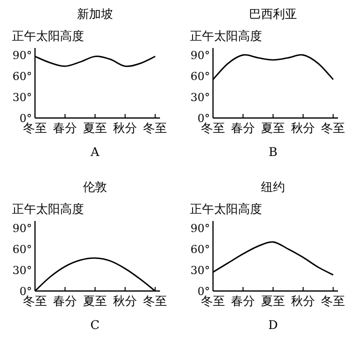 Image resolution: width=356 pixels, height=346 pixels. I want to click on chart-title: 纽约, so click(273, 187).